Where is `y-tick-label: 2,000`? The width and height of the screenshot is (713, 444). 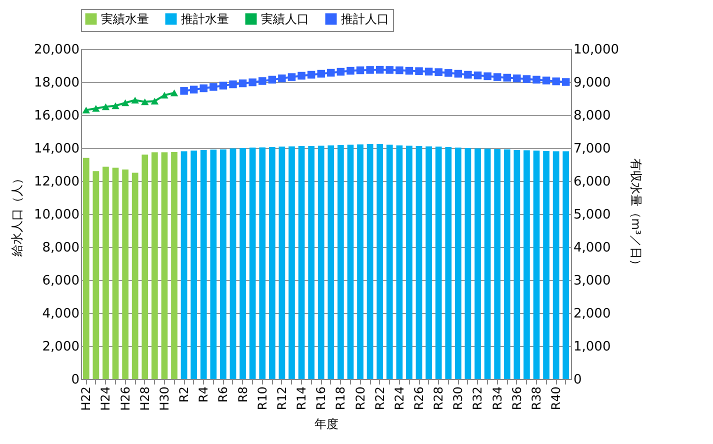
y-tick-label: 2,000 is located at coordinates (61, 347).